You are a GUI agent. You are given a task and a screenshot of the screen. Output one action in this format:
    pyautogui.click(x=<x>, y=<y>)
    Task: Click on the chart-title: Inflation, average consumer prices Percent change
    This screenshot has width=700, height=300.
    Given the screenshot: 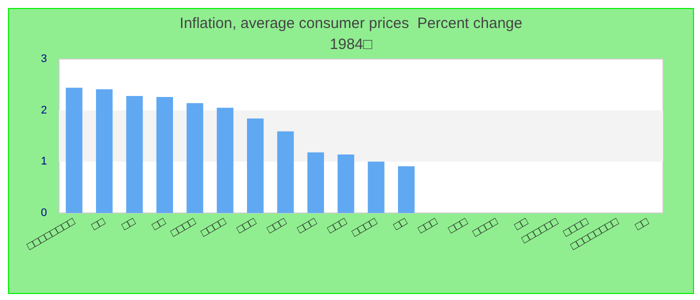 What is the action you would take?
    pyautogui.click(x=351, y=23)
    